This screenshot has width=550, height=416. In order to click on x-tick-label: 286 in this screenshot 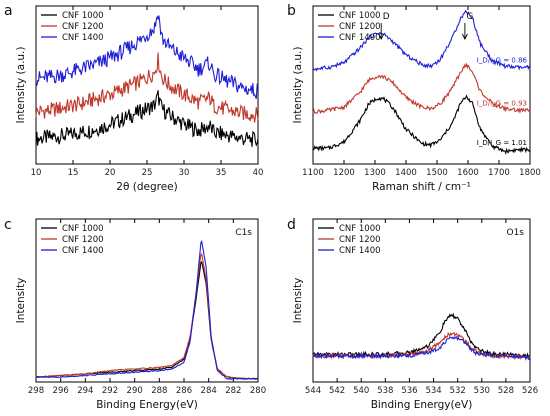, I will do `click(184, 391)`.